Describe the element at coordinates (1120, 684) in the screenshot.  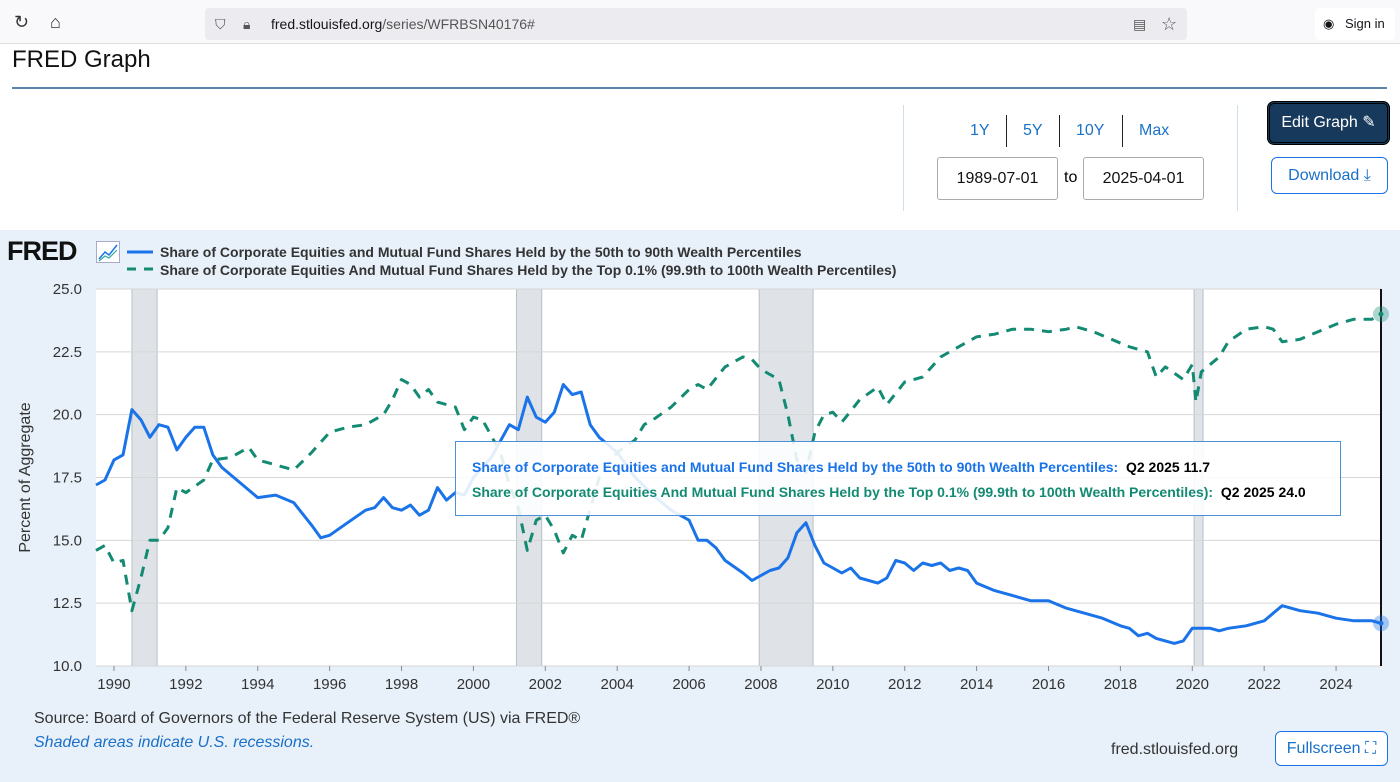
I see `x-tick-label: 2018` at that location.